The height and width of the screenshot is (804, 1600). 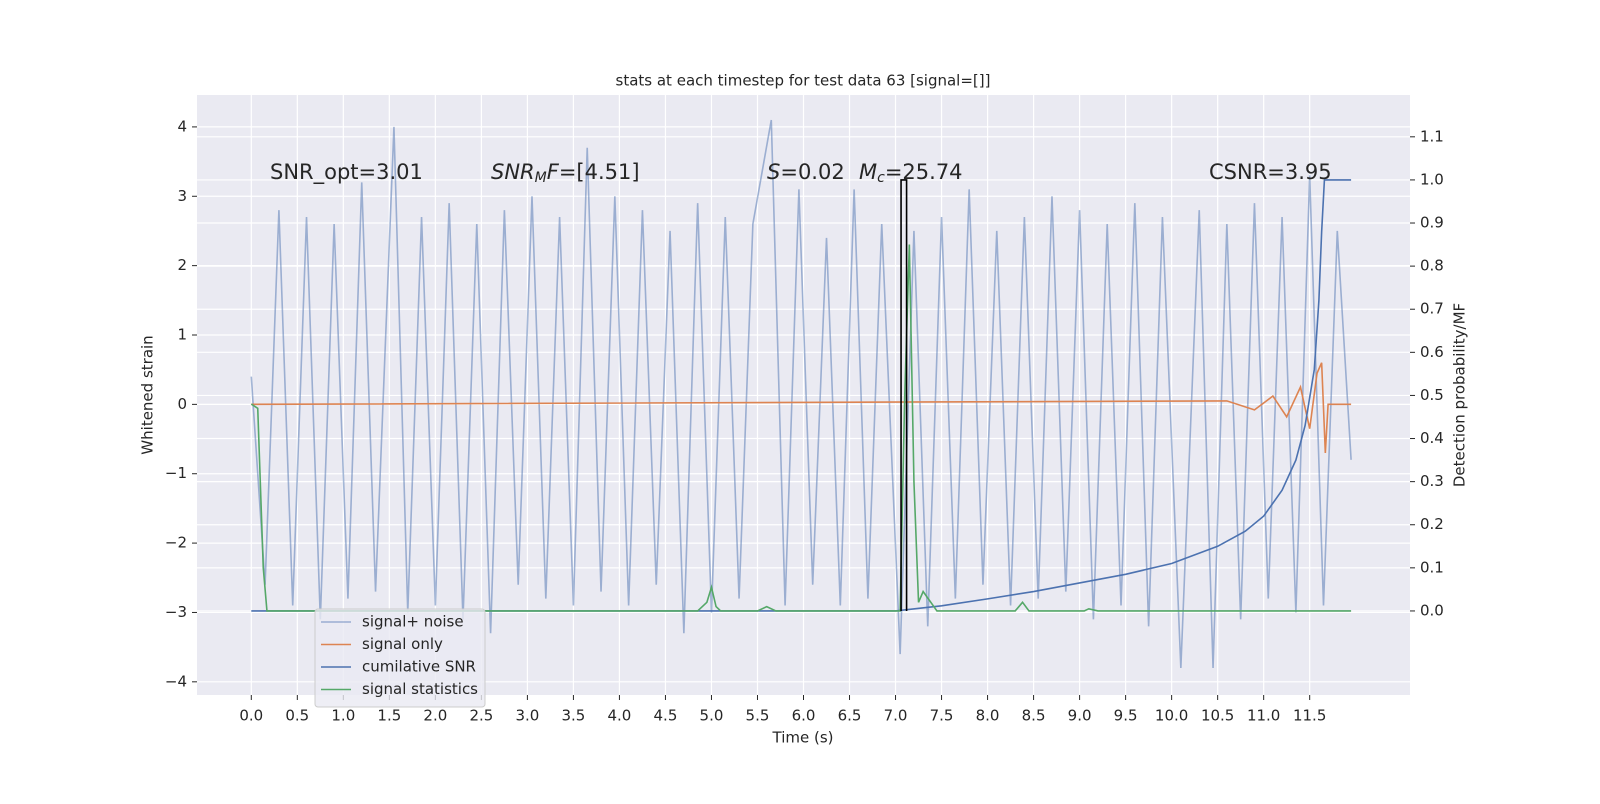 What do you see at coordinates (513, 172) in the screenshot?
I see `annotation-part: SNR` at bounding box center [513, 172].